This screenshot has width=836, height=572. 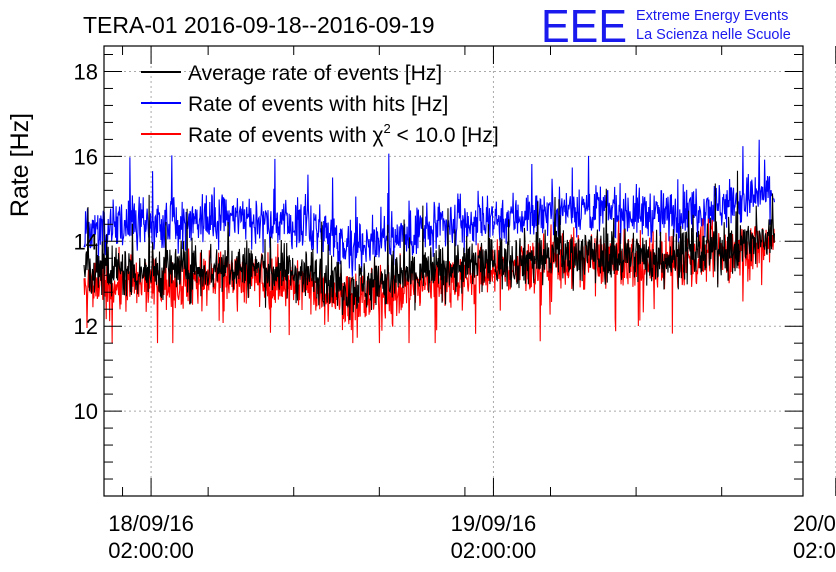 What do you see at coordinates (445, 135) in the screenshot?
I see `legend-chi2-suffix: < 10.0 [Hz]` at bounding box center [445, 135].